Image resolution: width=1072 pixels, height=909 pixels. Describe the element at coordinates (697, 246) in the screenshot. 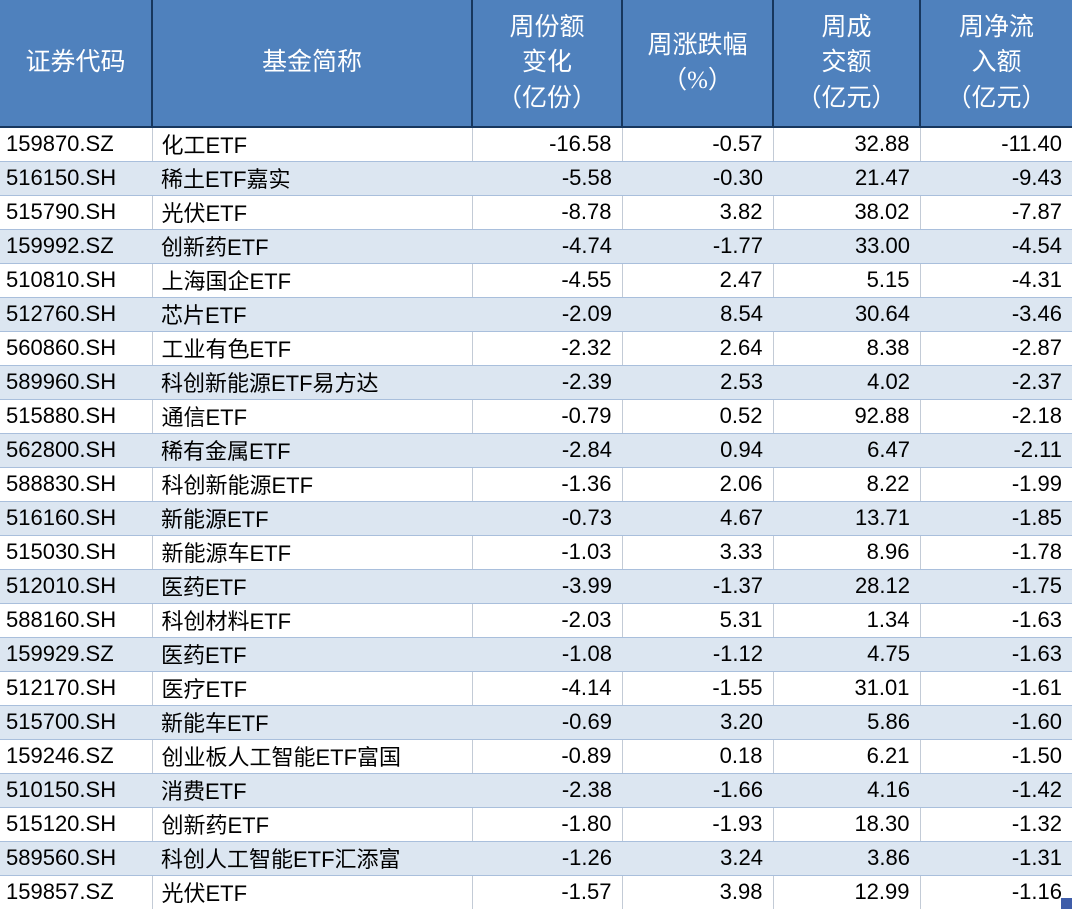

I see `cell-weekly-change: -1.77` at that location.